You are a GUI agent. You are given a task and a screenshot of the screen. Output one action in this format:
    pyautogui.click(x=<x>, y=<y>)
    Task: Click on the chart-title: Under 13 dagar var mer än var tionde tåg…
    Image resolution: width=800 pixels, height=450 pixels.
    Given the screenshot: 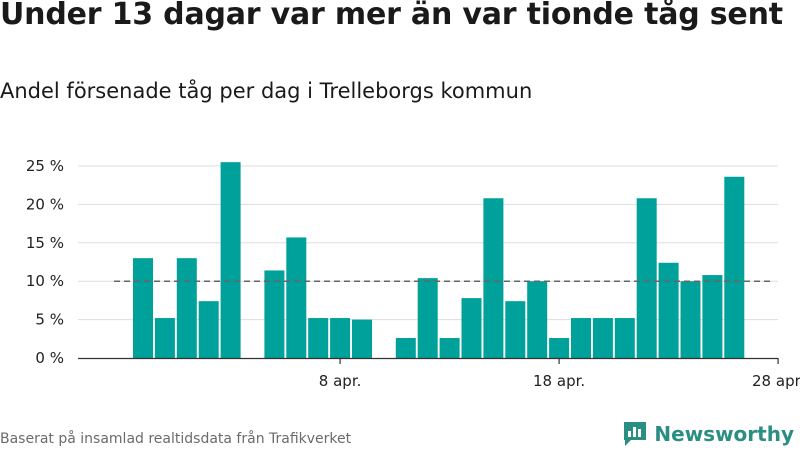 What is the action you would take?
    pyautogui.click(x=391, y=16)
    